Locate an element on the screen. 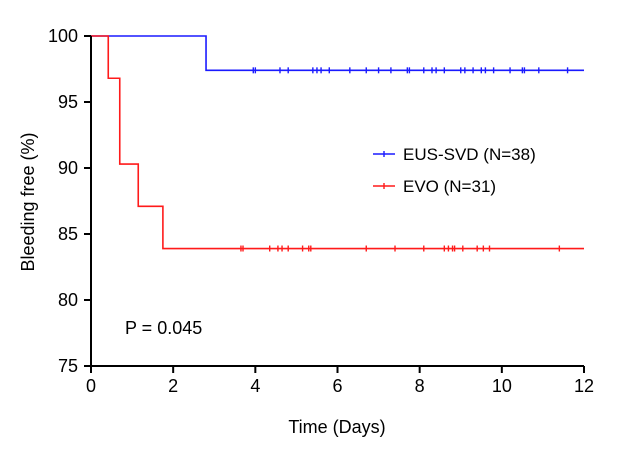  y-tick-label: 80 is located at coordinates (68, 300).